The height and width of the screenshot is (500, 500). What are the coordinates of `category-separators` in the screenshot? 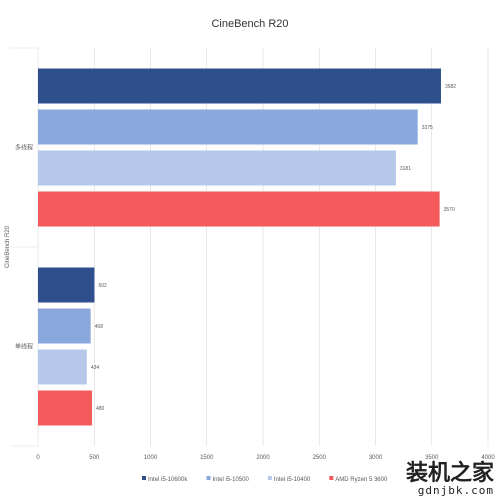 It's located at (24, 247).